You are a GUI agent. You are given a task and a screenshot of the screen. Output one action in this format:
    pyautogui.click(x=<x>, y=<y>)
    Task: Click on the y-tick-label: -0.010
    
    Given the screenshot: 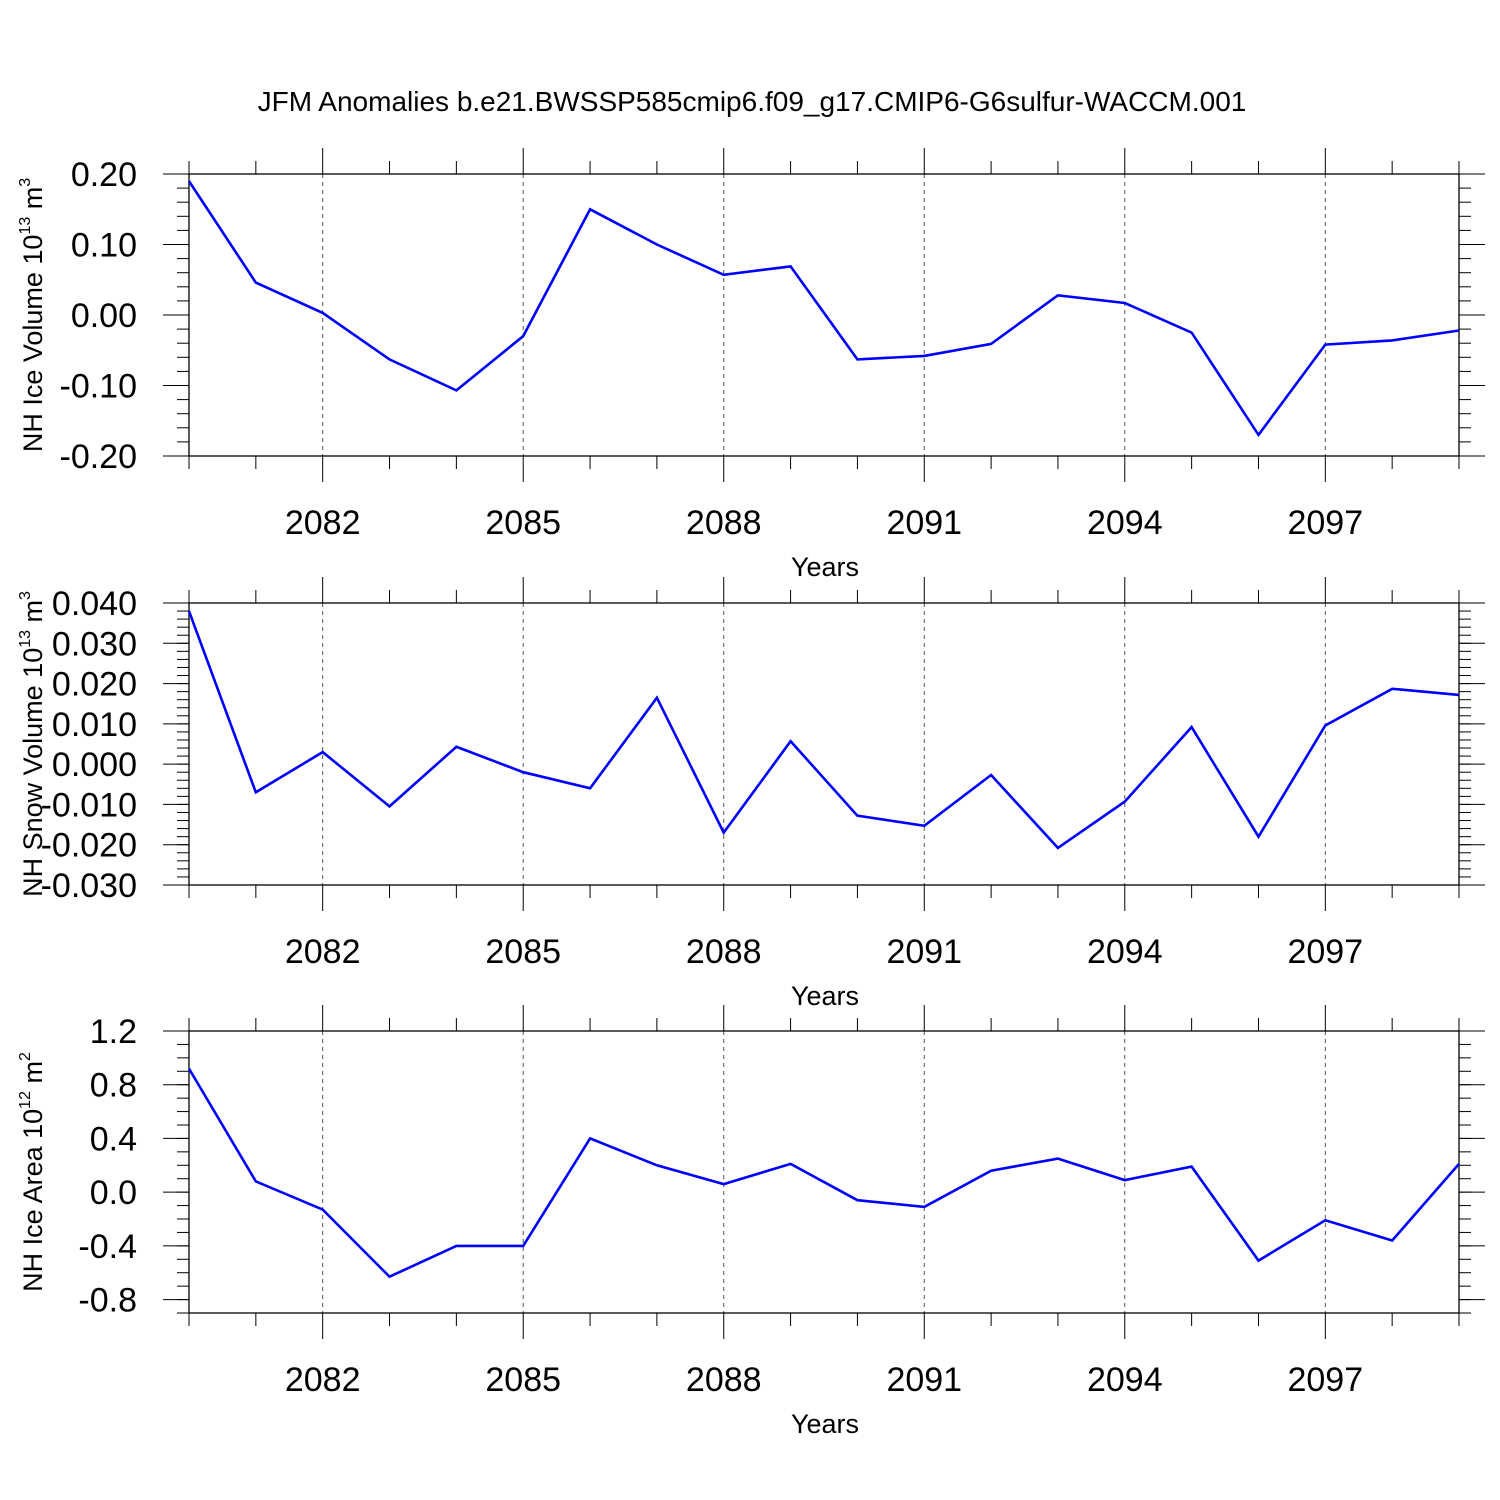 What is the action you would take?
    pyautogui.click(x=89, y=805)
    